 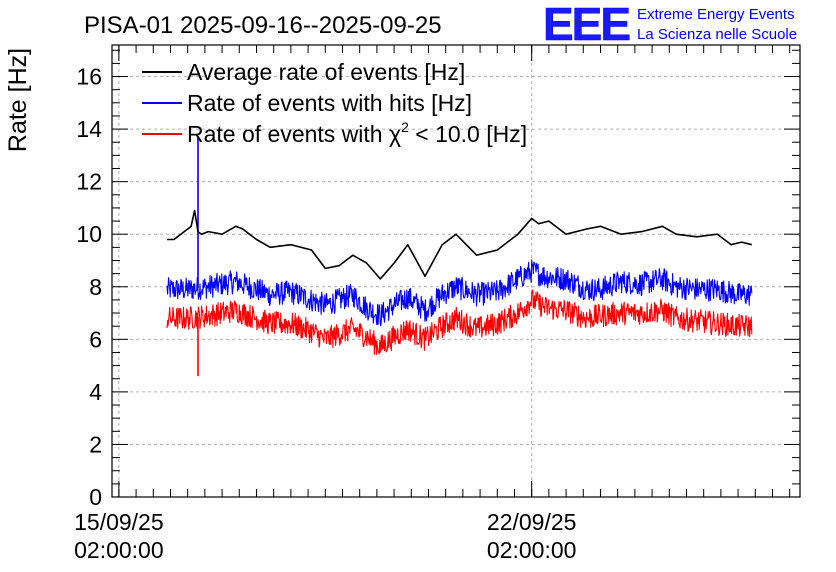 I want to click on legend-label-chi2: Rate of events with χ2 < 10.0 [Hz], so click(x=357, y=133).